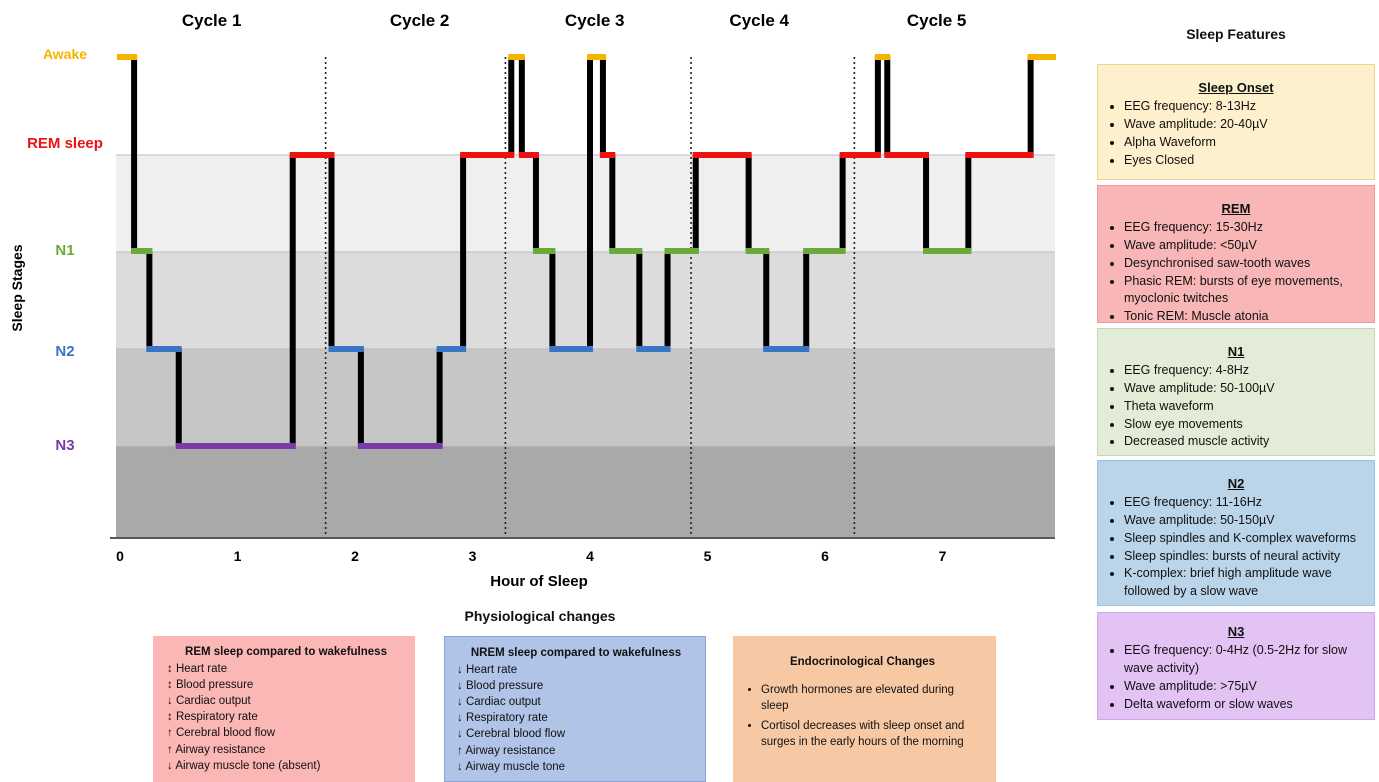 The height and width of the screenshot is (782, 1379). What do you see at coordinates (1236, 87) in the screenshot?
I see `feature-title: Sleep Onset` at bounding box center [1236, 87].